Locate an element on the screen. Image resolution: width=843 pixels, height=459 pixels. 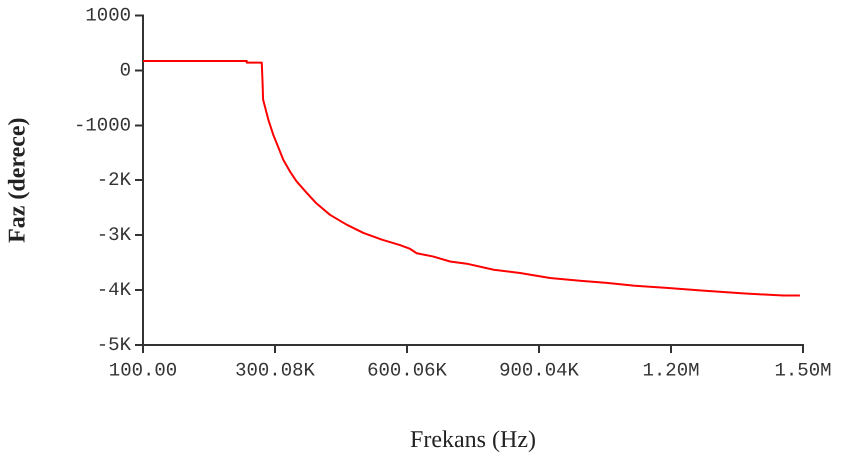
y-tick-label: -5K is located at coordinates (114, 345).